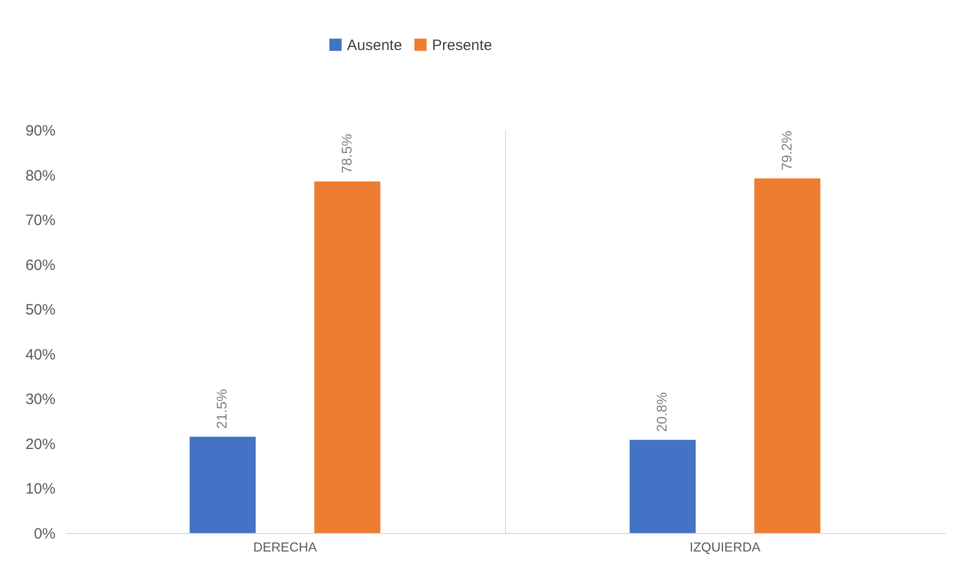 The width and height of the screenshot is (953, 582). I want to click on y-tick-label: 80%, so click(40, 175).